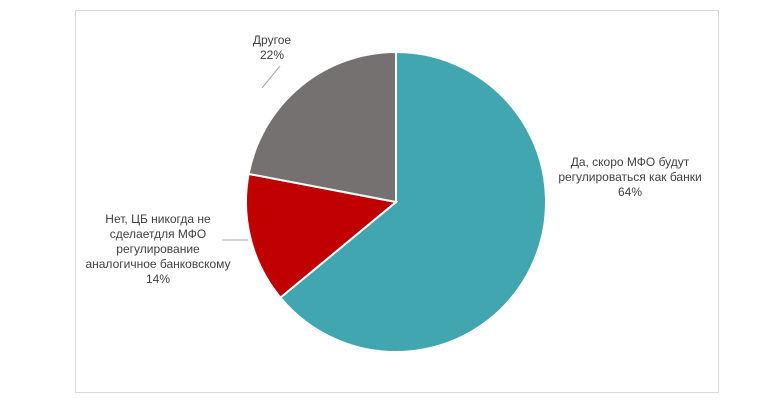 This screenshot has height=402, width=780. Describe the element at coordinates (630, 192) in the screenshot. I see `value-label: 64%` at that location.